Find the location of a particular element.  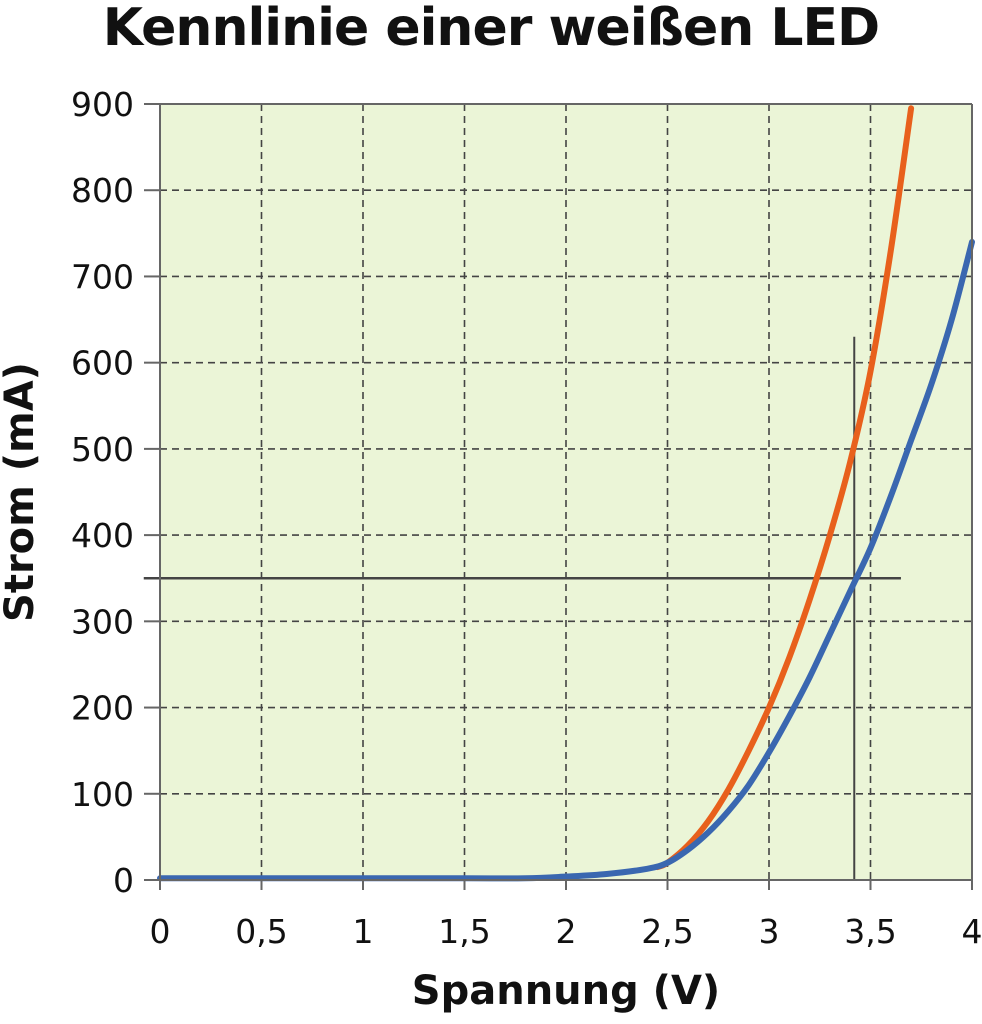

y-tick-label: 900 is located at coordinates (102, 104).